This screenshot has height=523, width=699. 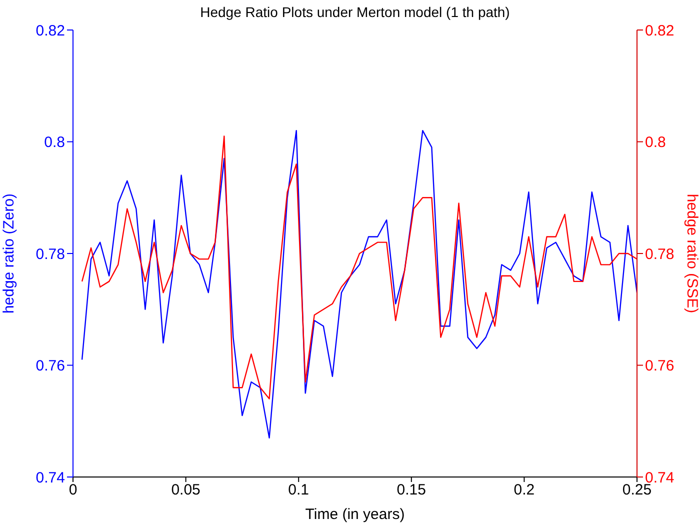 I want to click on y-tick-label: 0.76, so click(x=50, y=366).